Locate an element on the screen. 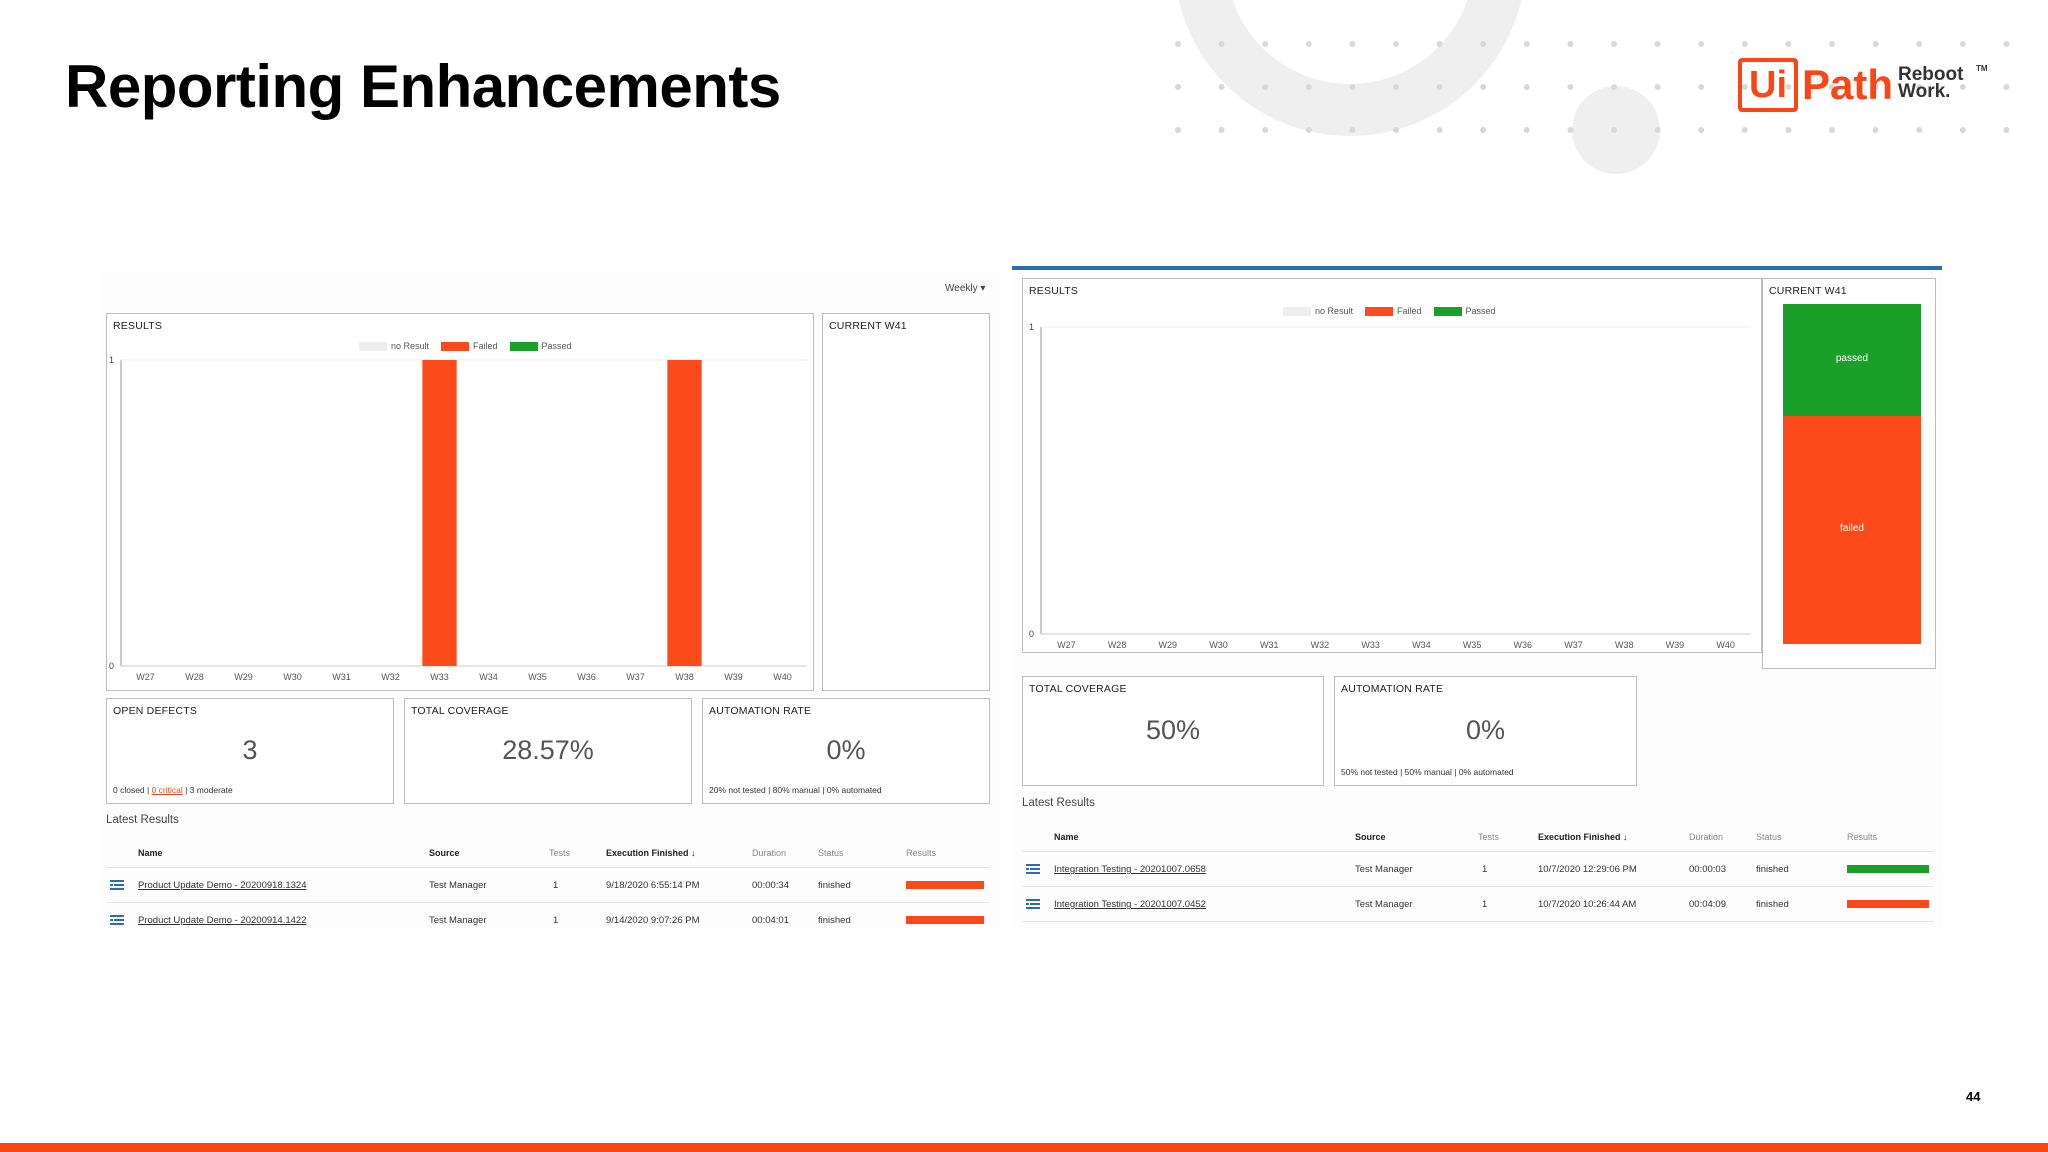  bar-failed-w38 is located at coordinates (684, 513).